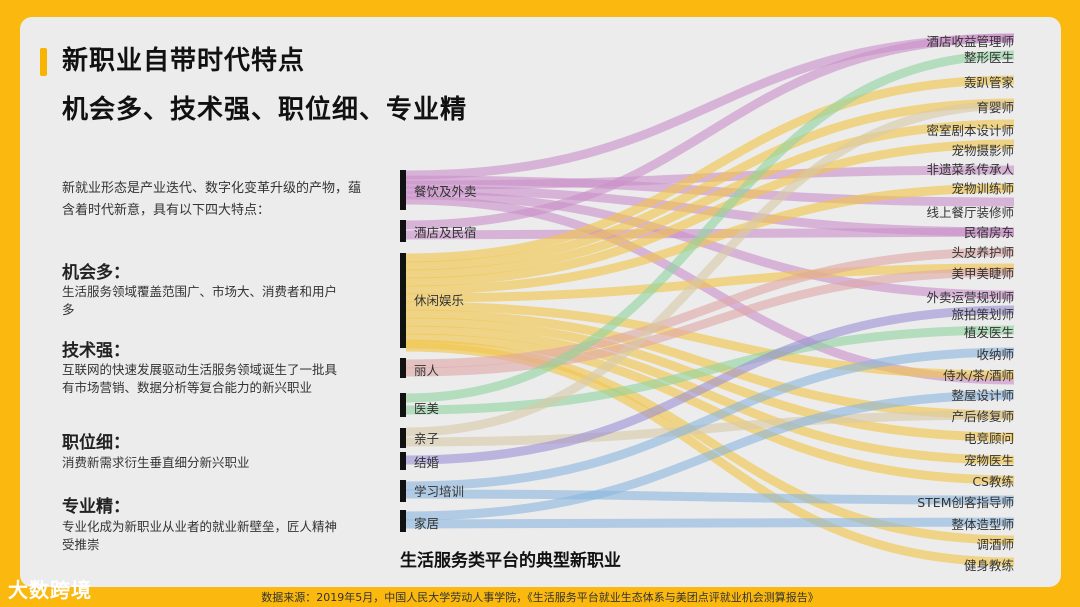 This screenshot has width=1080, height=607. Describe the element at coordinates (978, 375) in the screenshot. I see `target-label: 侍水/茶/酒师` at that location.